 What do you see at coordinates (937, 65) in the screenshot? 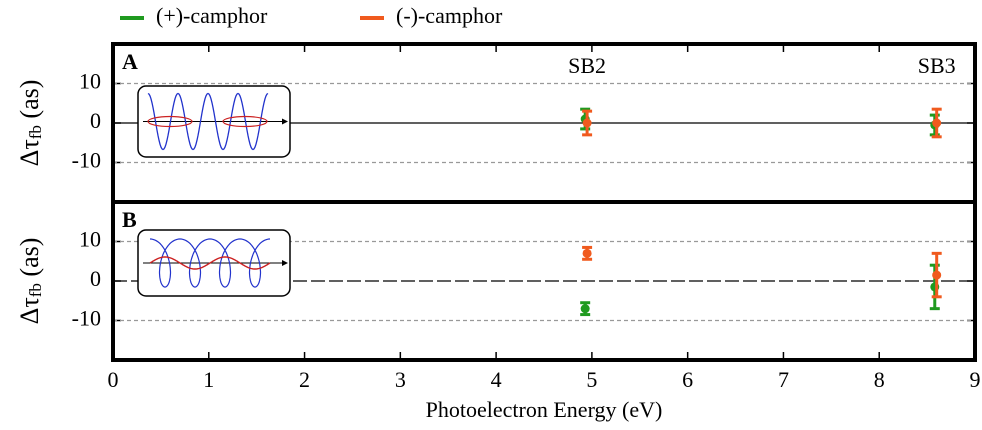
I see `annotation: SB3` at bounding box center [937, 65].